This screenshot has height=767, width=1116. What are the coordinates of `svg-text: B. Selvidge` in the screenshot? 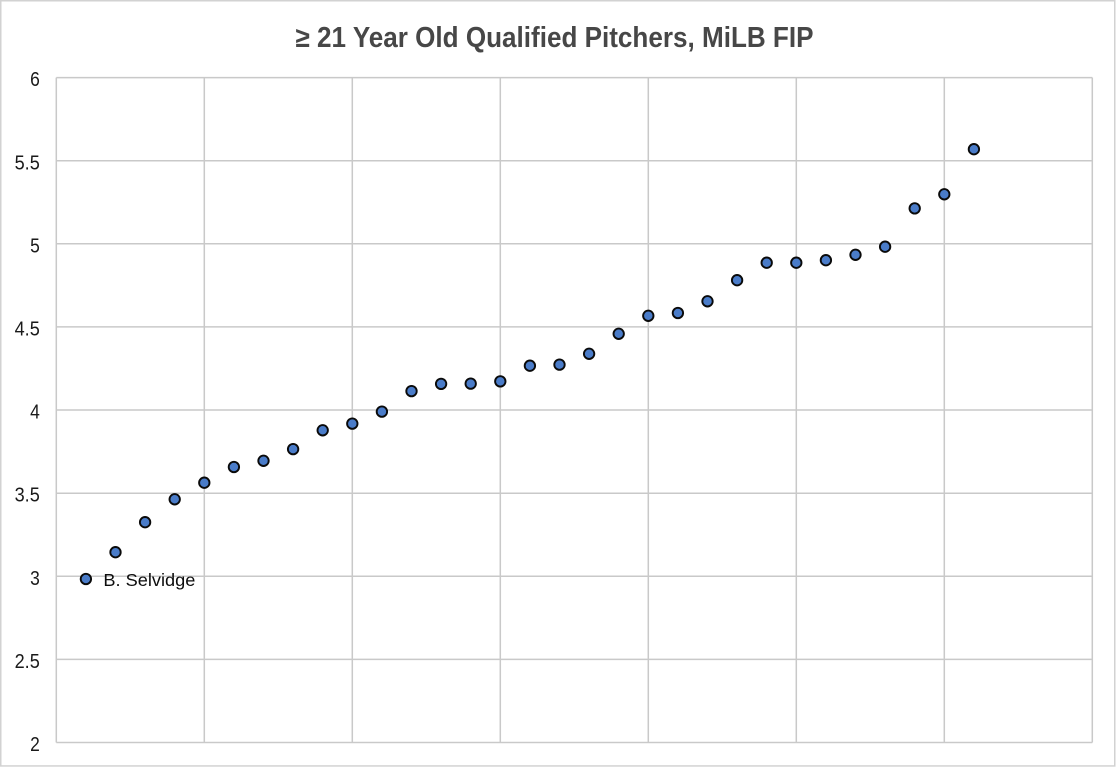 It's located at (149, 580).